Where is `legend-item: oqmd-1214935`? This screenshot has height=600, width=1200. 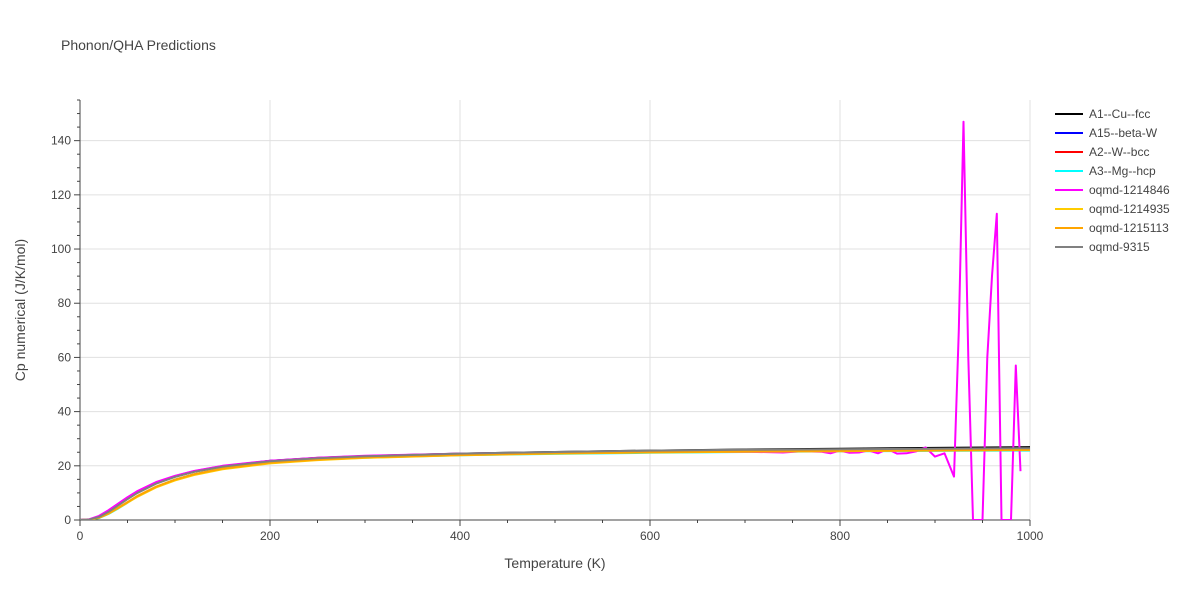 legend-item: oqmd-1214935 is located at coordinates (1112, 209).